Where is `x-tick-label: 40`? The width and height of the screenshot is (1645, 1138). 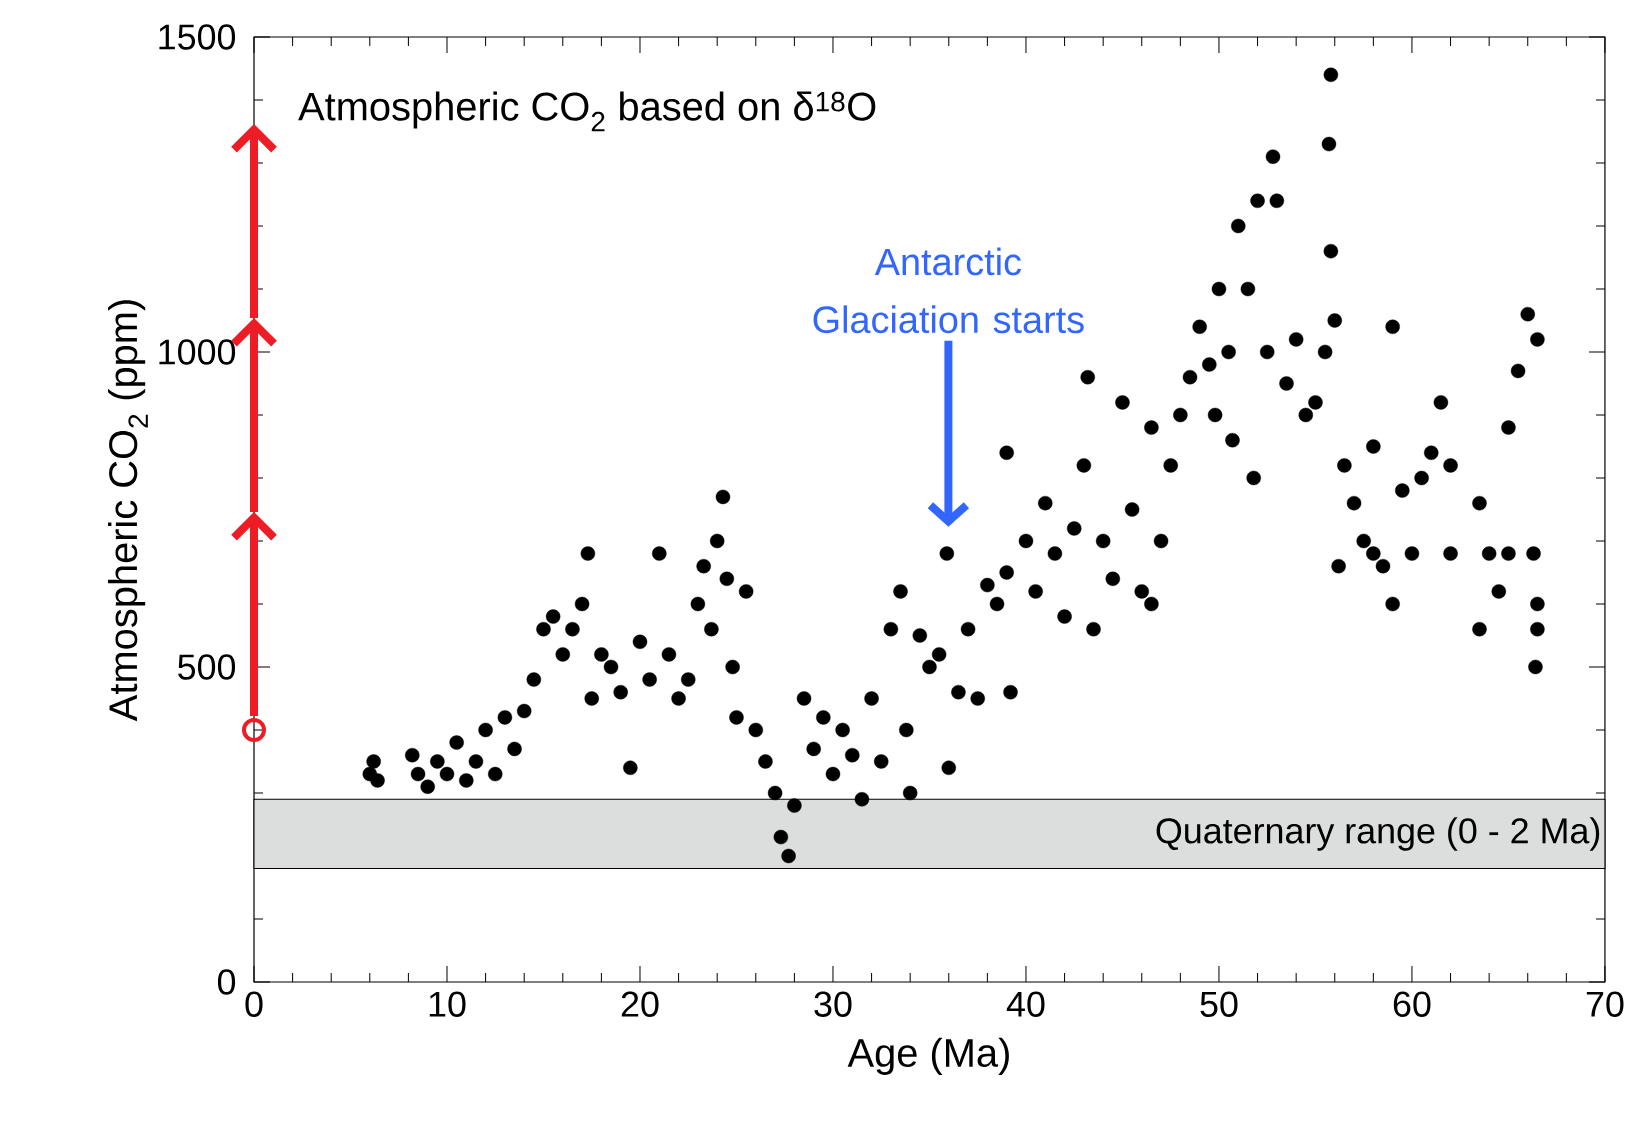 x-tick-label: 40 is located at coordinates (1025, 1004).